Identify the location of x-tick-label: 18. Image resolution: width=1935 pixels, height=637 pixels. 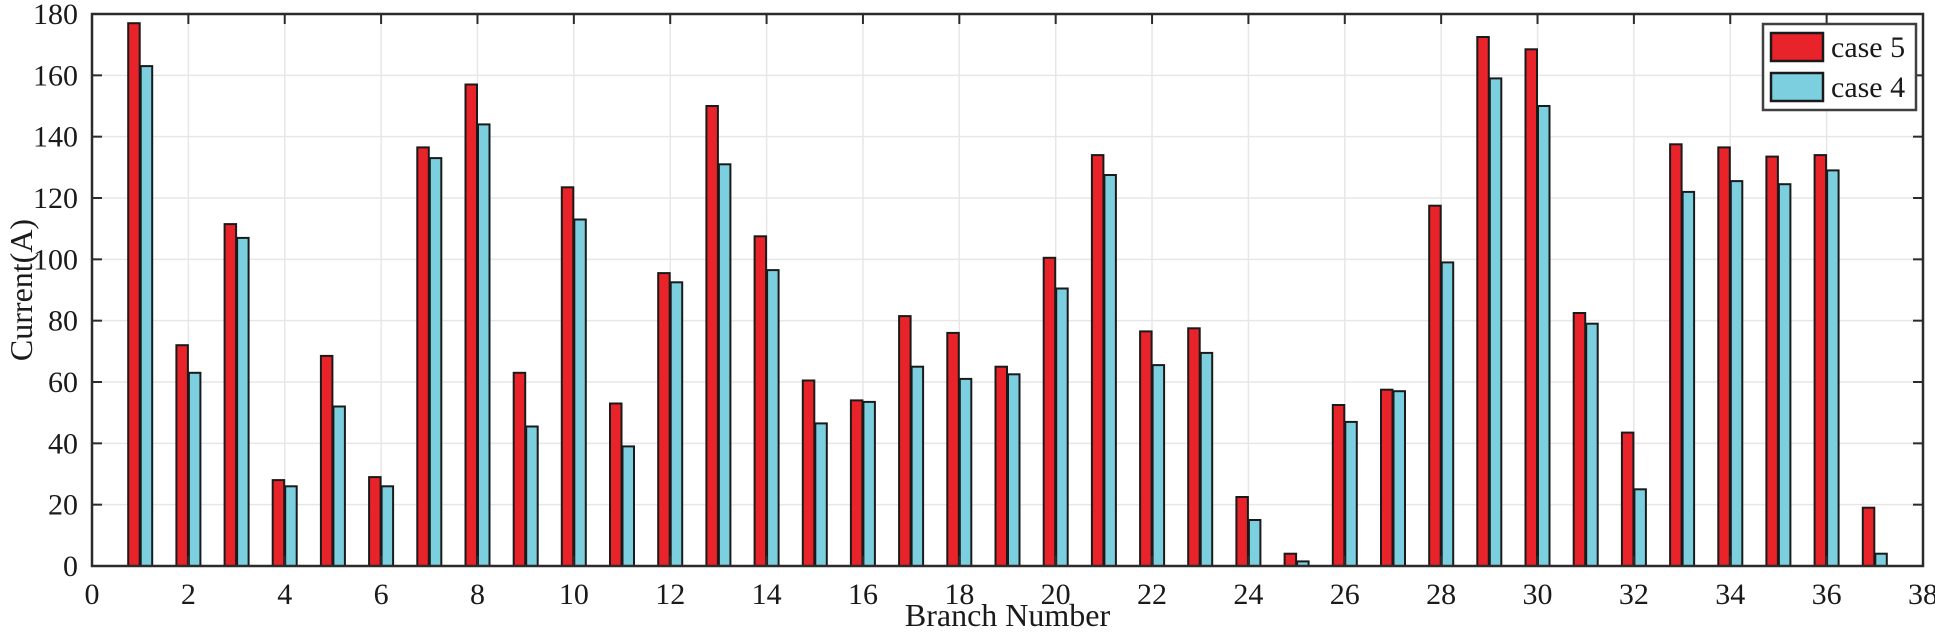
(959, 594).